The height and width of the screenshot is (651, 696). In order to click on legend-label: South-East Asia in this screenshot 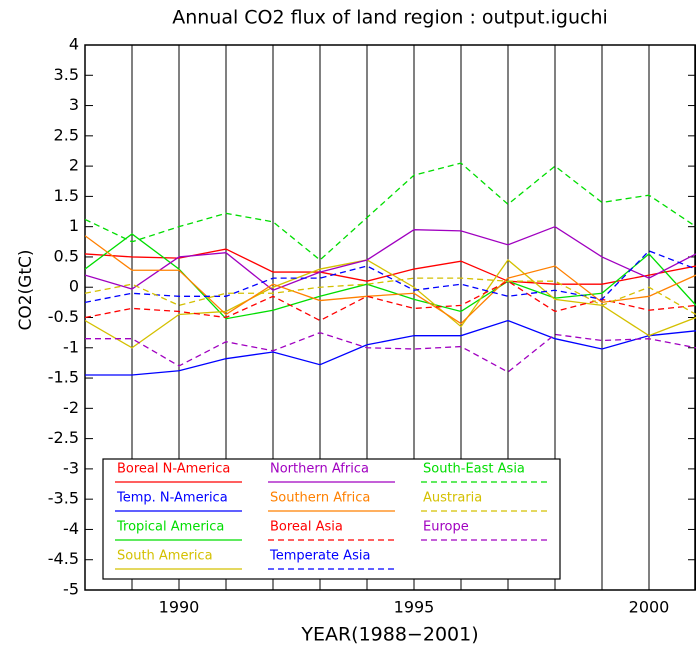, I will do `click(474, 469)`.